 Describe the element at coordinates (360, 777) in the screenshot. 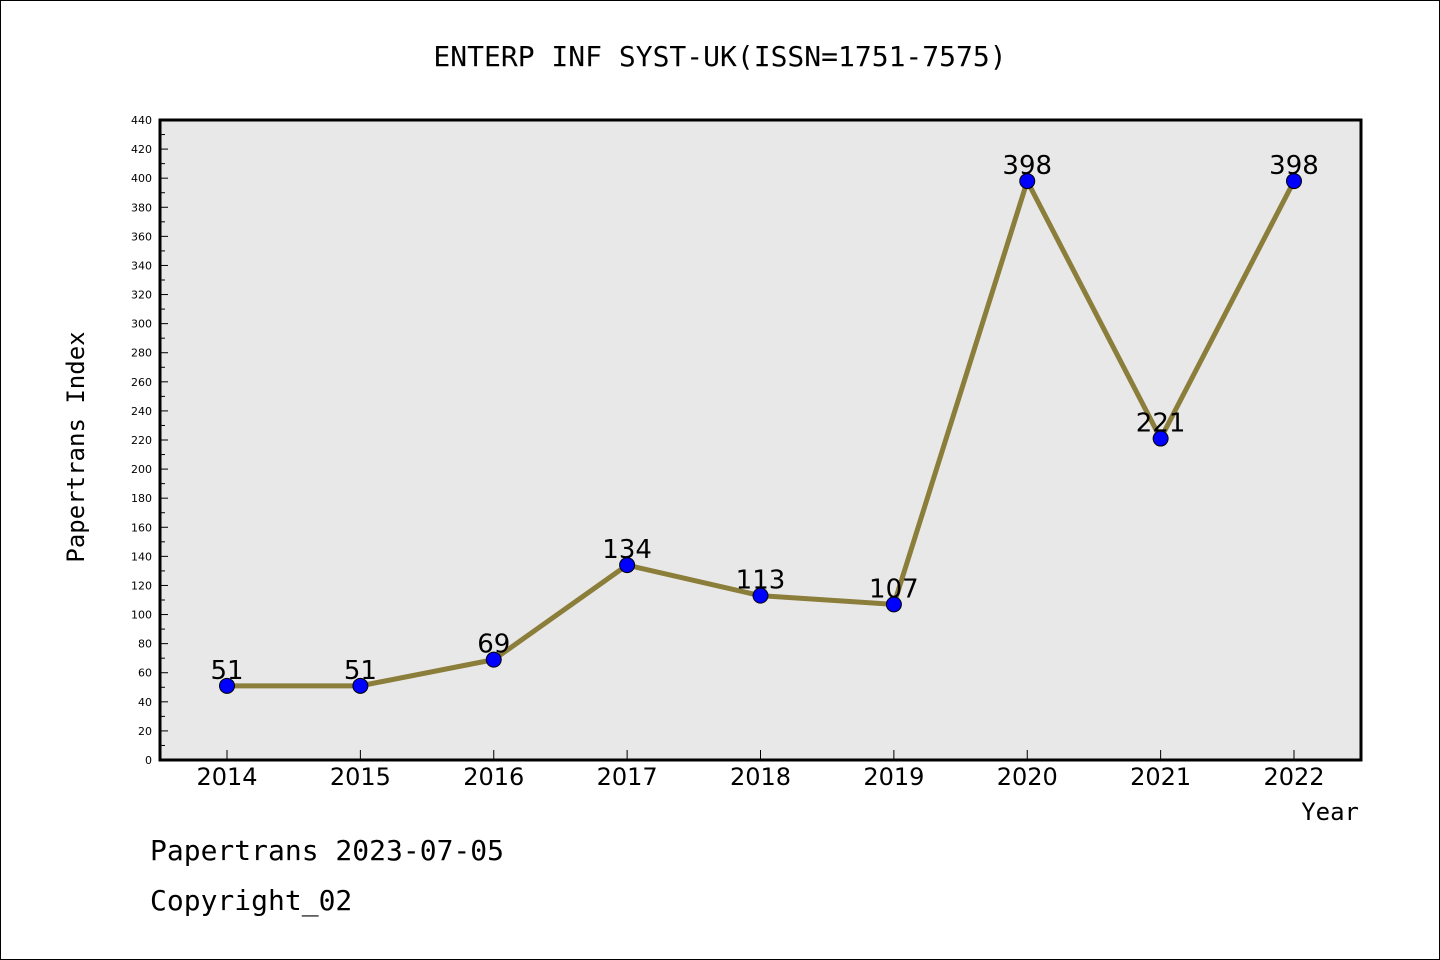

I see `x-tick-label: 2015` at that location.